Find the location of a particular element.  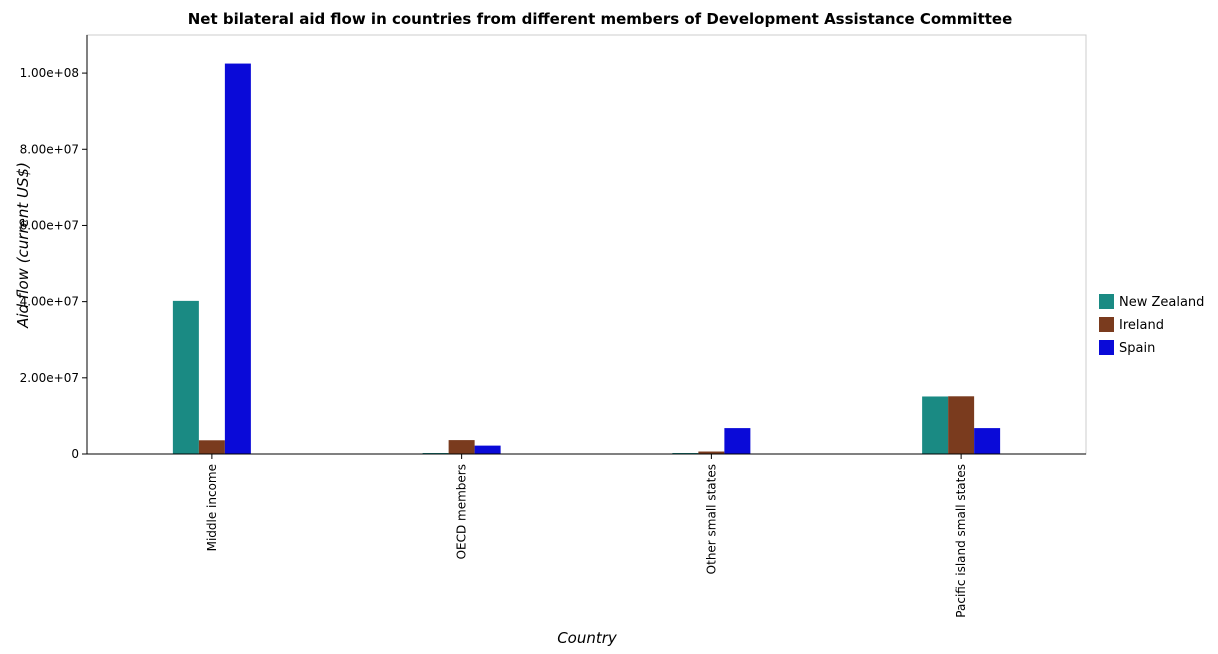

y-tick-label: 8.00e+07 is located at coordinates (49, 149).